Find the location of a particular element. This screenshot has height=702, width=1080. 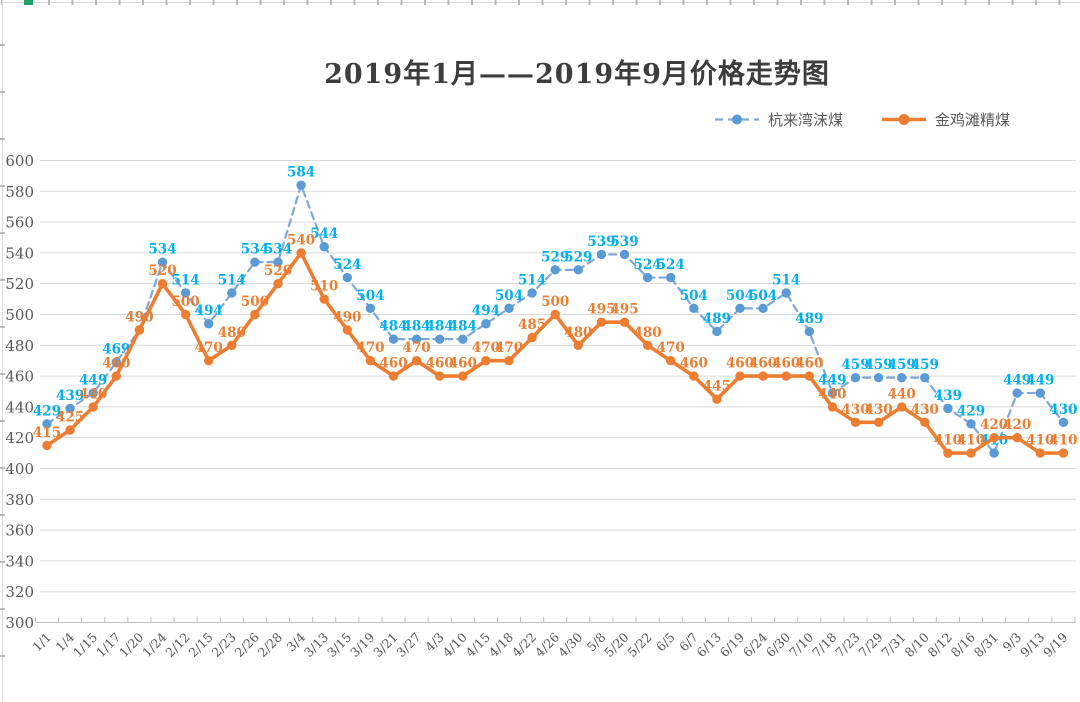

data-label: 510 is located at coordinates (324, 287).